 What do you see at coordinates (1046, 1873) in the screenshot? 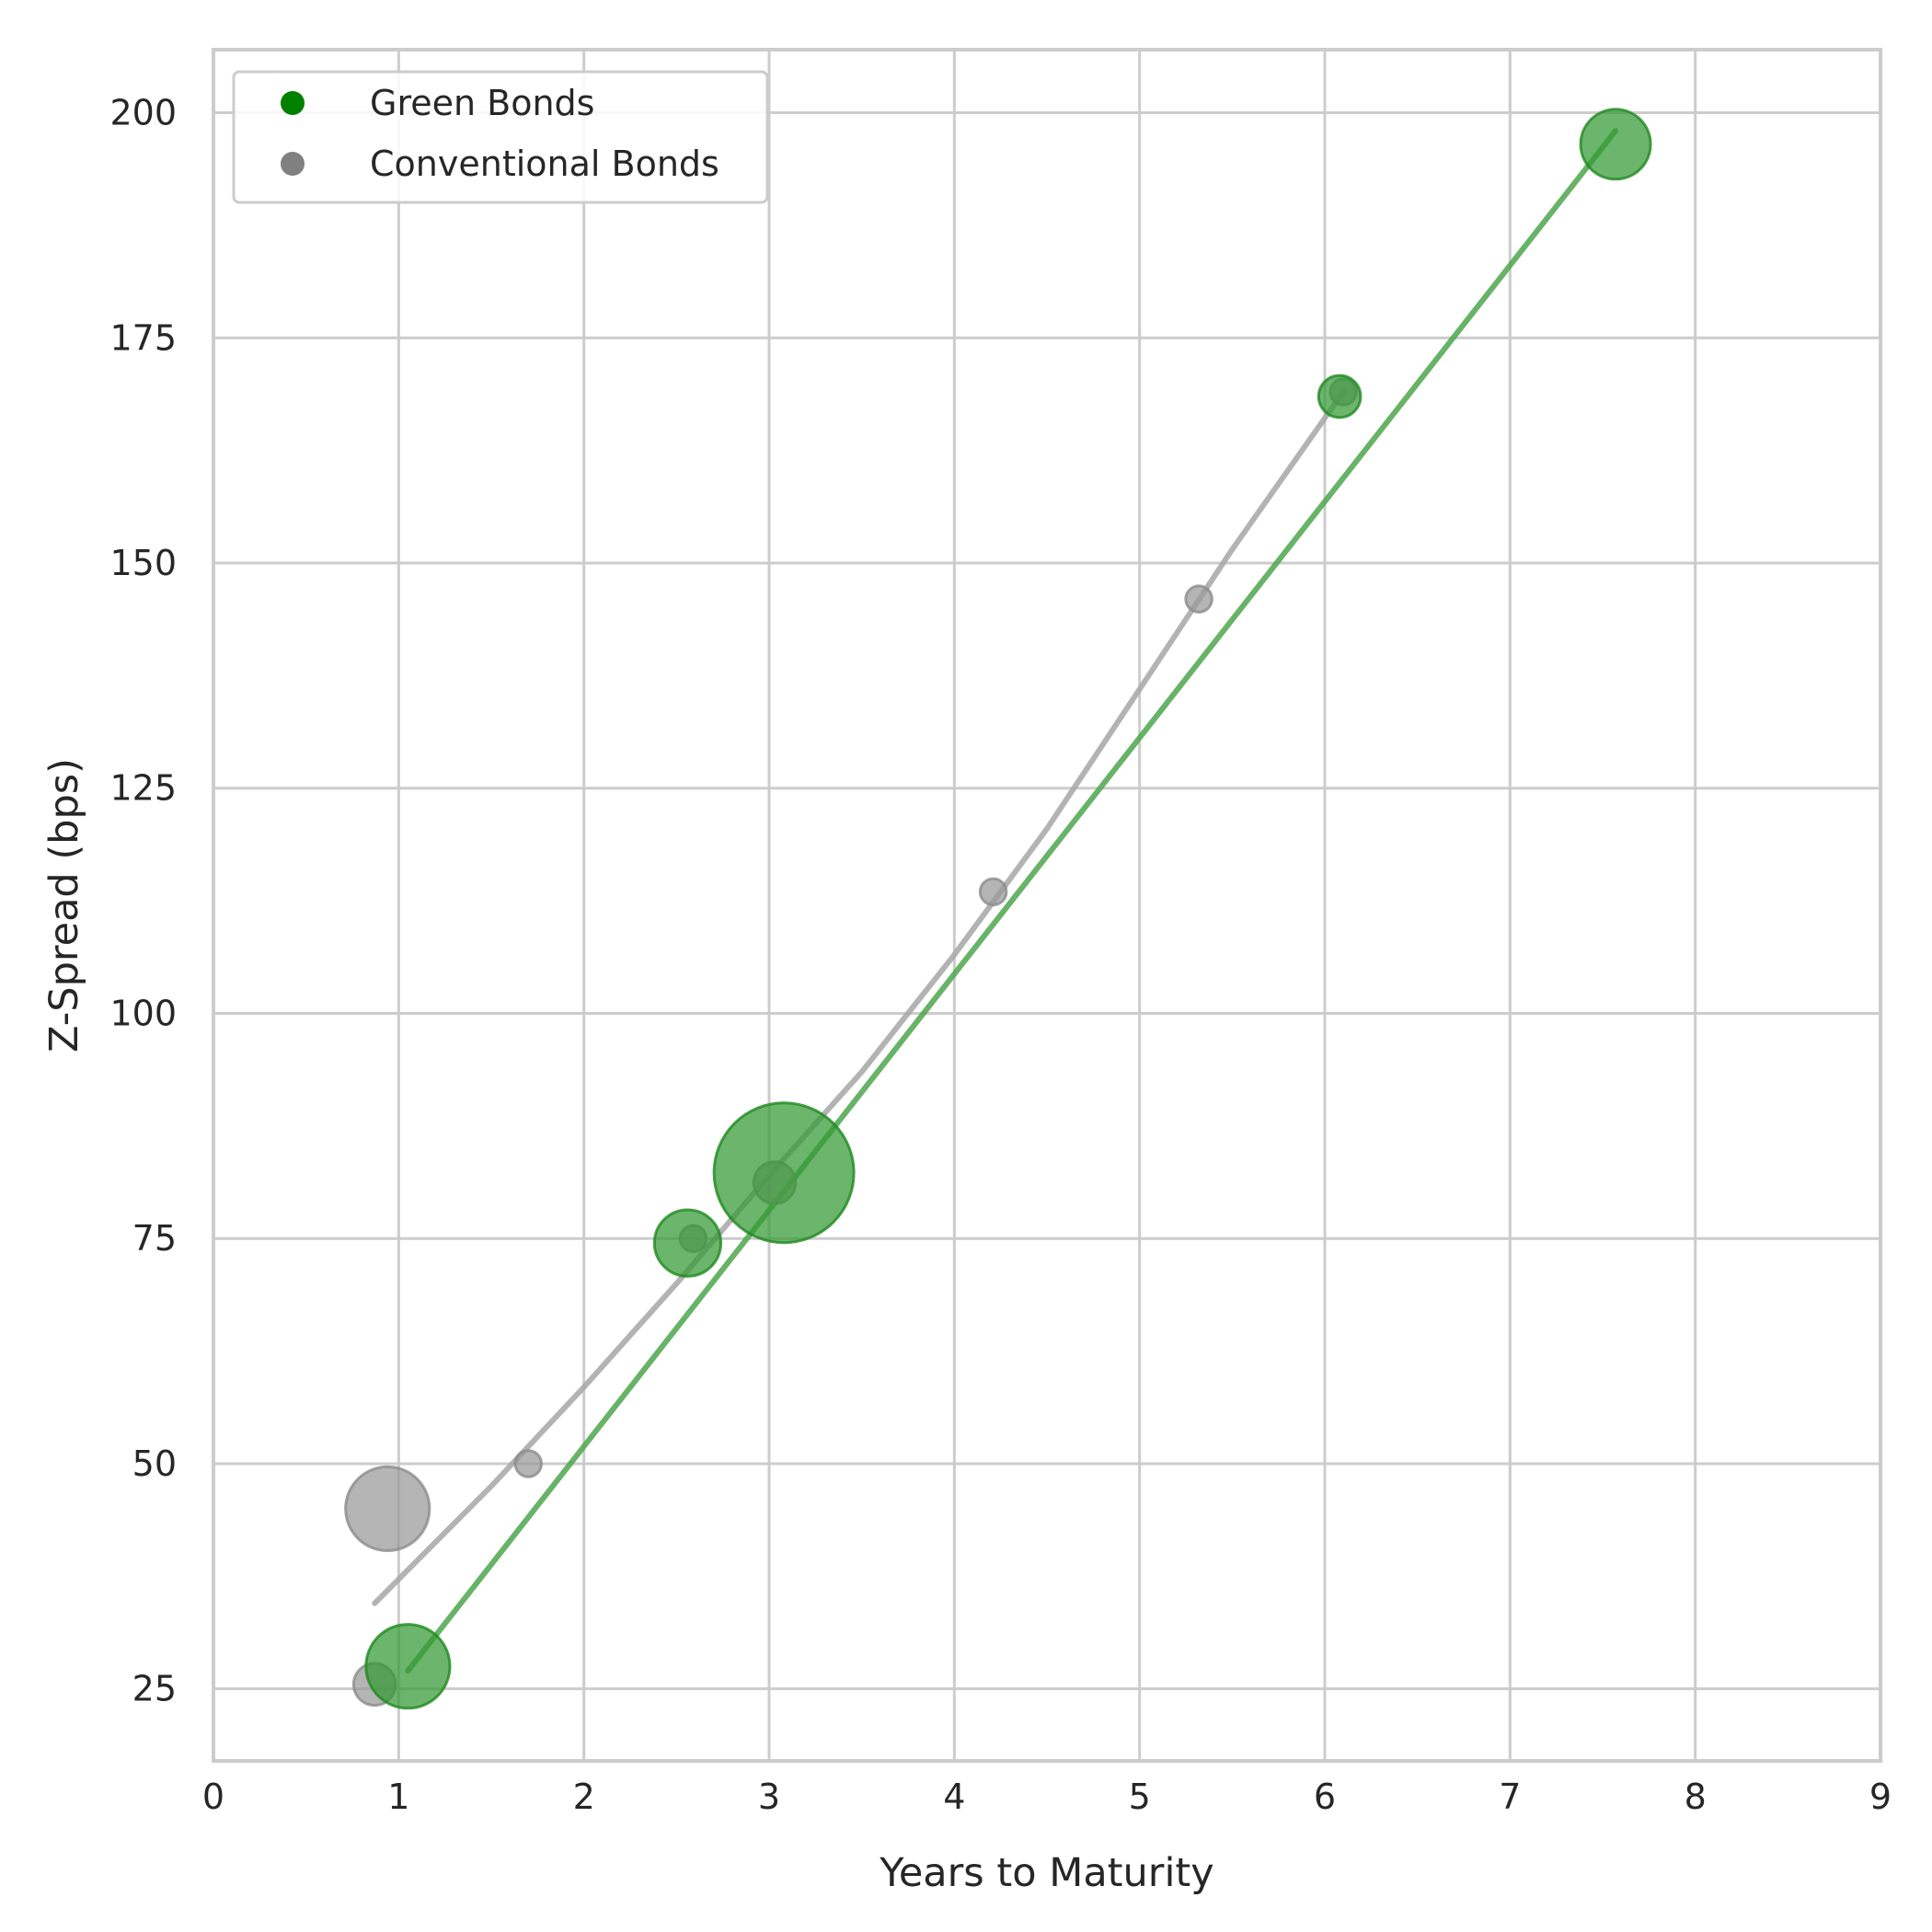
I see `x-axis-title: Years to Maturity` at bounding box center [1046, 1873].